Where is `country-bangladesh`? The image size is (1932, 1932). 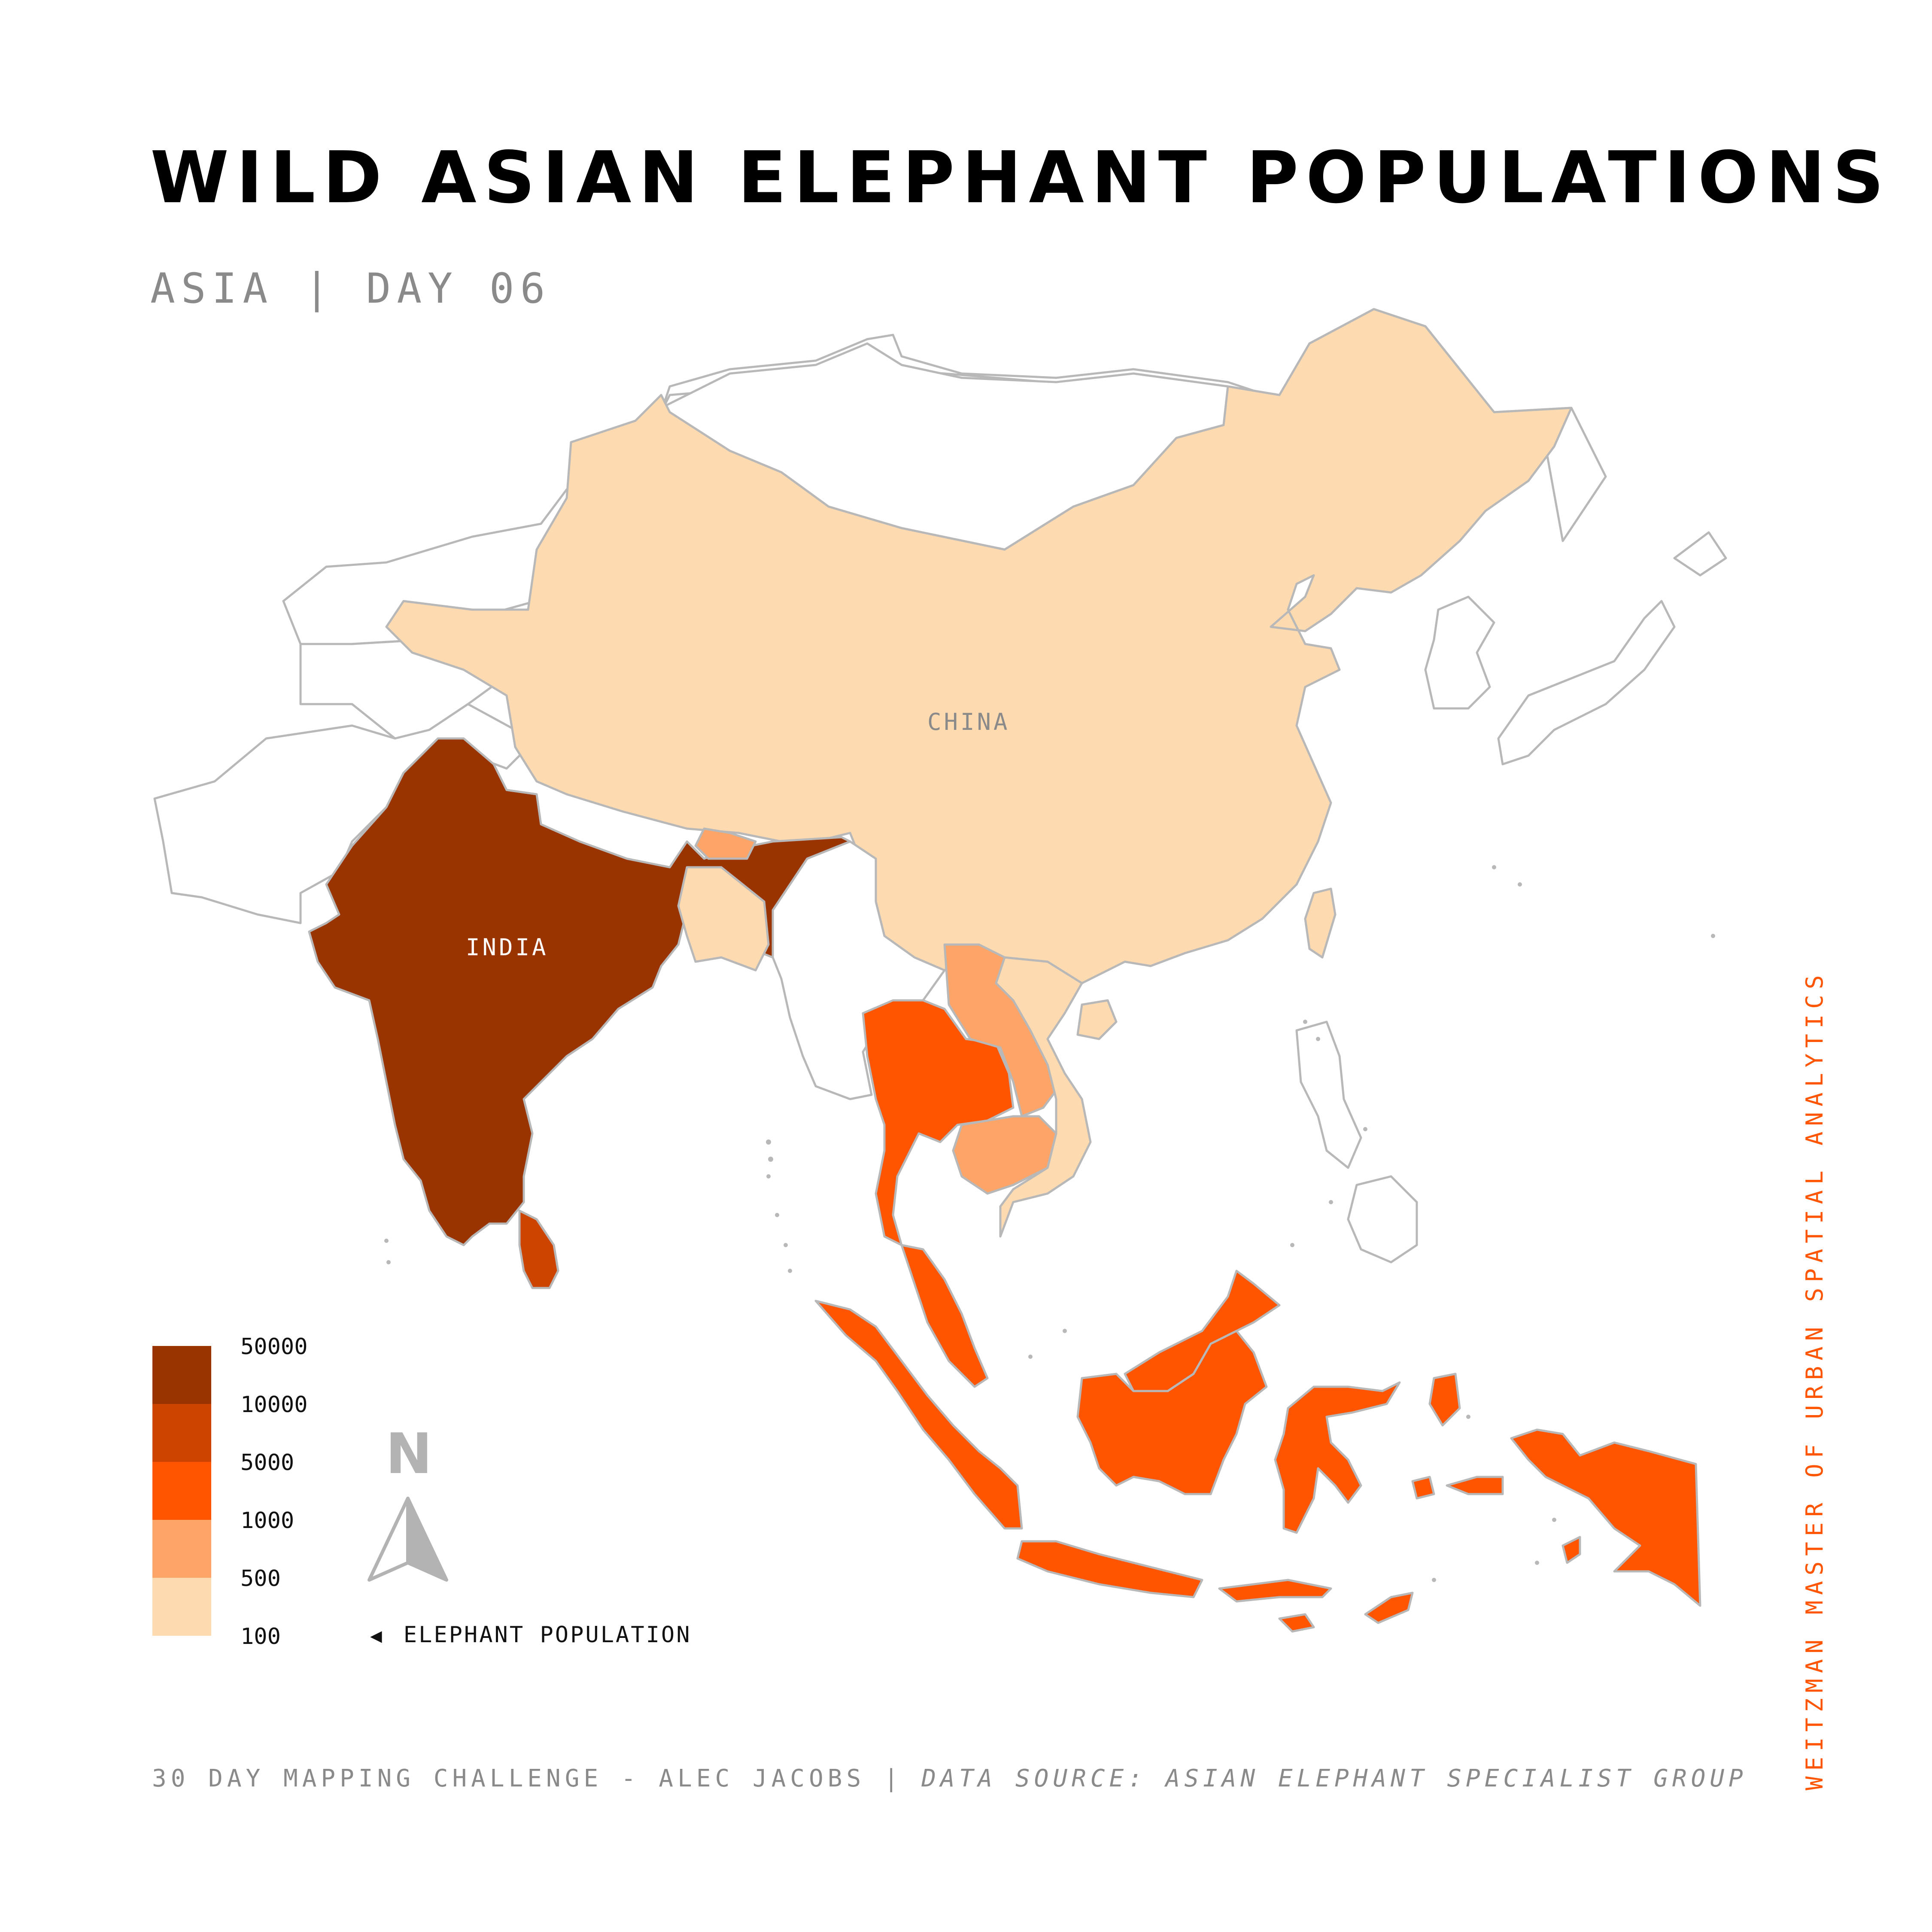 country-bangladesh is located at coordinates (724, 919).